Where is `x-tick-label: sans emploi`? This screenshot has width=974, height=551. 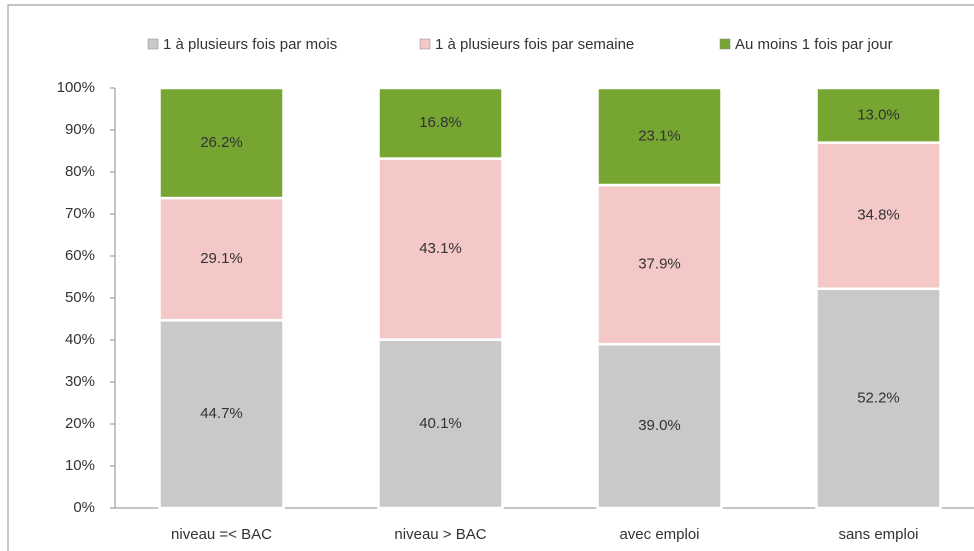
x-tick-label: sans emploi is located at coordinates (878, 534).